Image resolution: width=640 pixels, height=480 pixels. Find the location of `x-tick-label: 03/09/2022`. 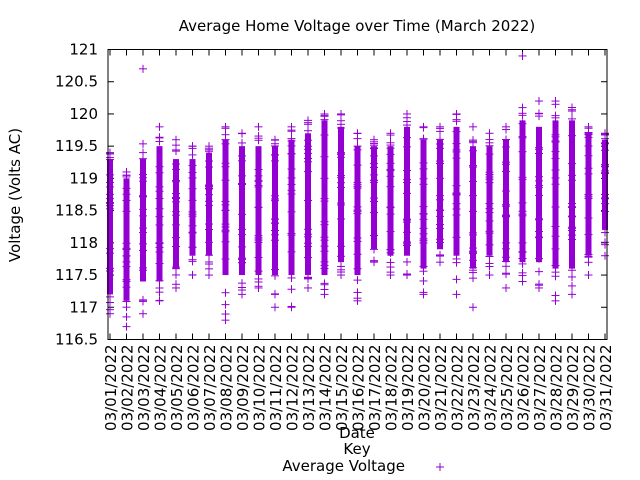

x-tick-label: 03/09/2022 is located at coordinates (243, 388).